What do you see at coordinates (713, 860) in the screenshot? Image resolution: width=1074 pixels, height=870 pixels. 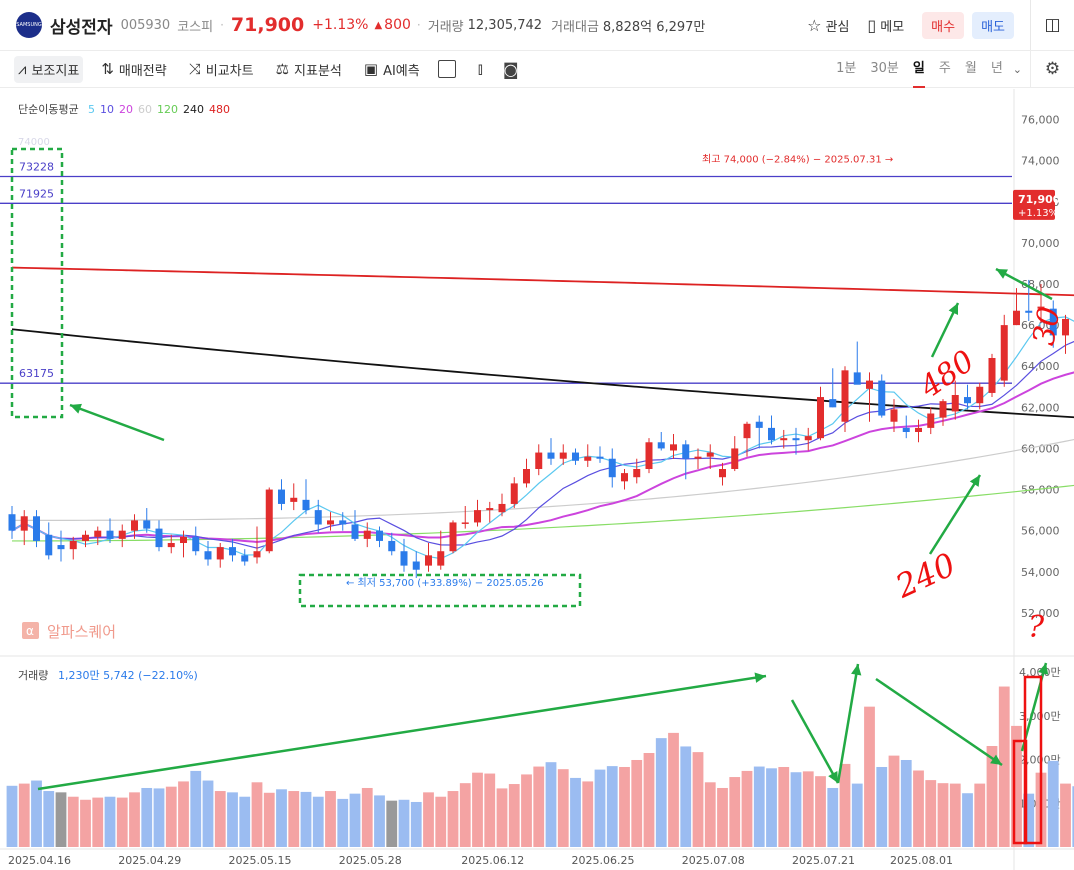 I see `date-label: 2025.07.08` at bounding box center [713, 860].